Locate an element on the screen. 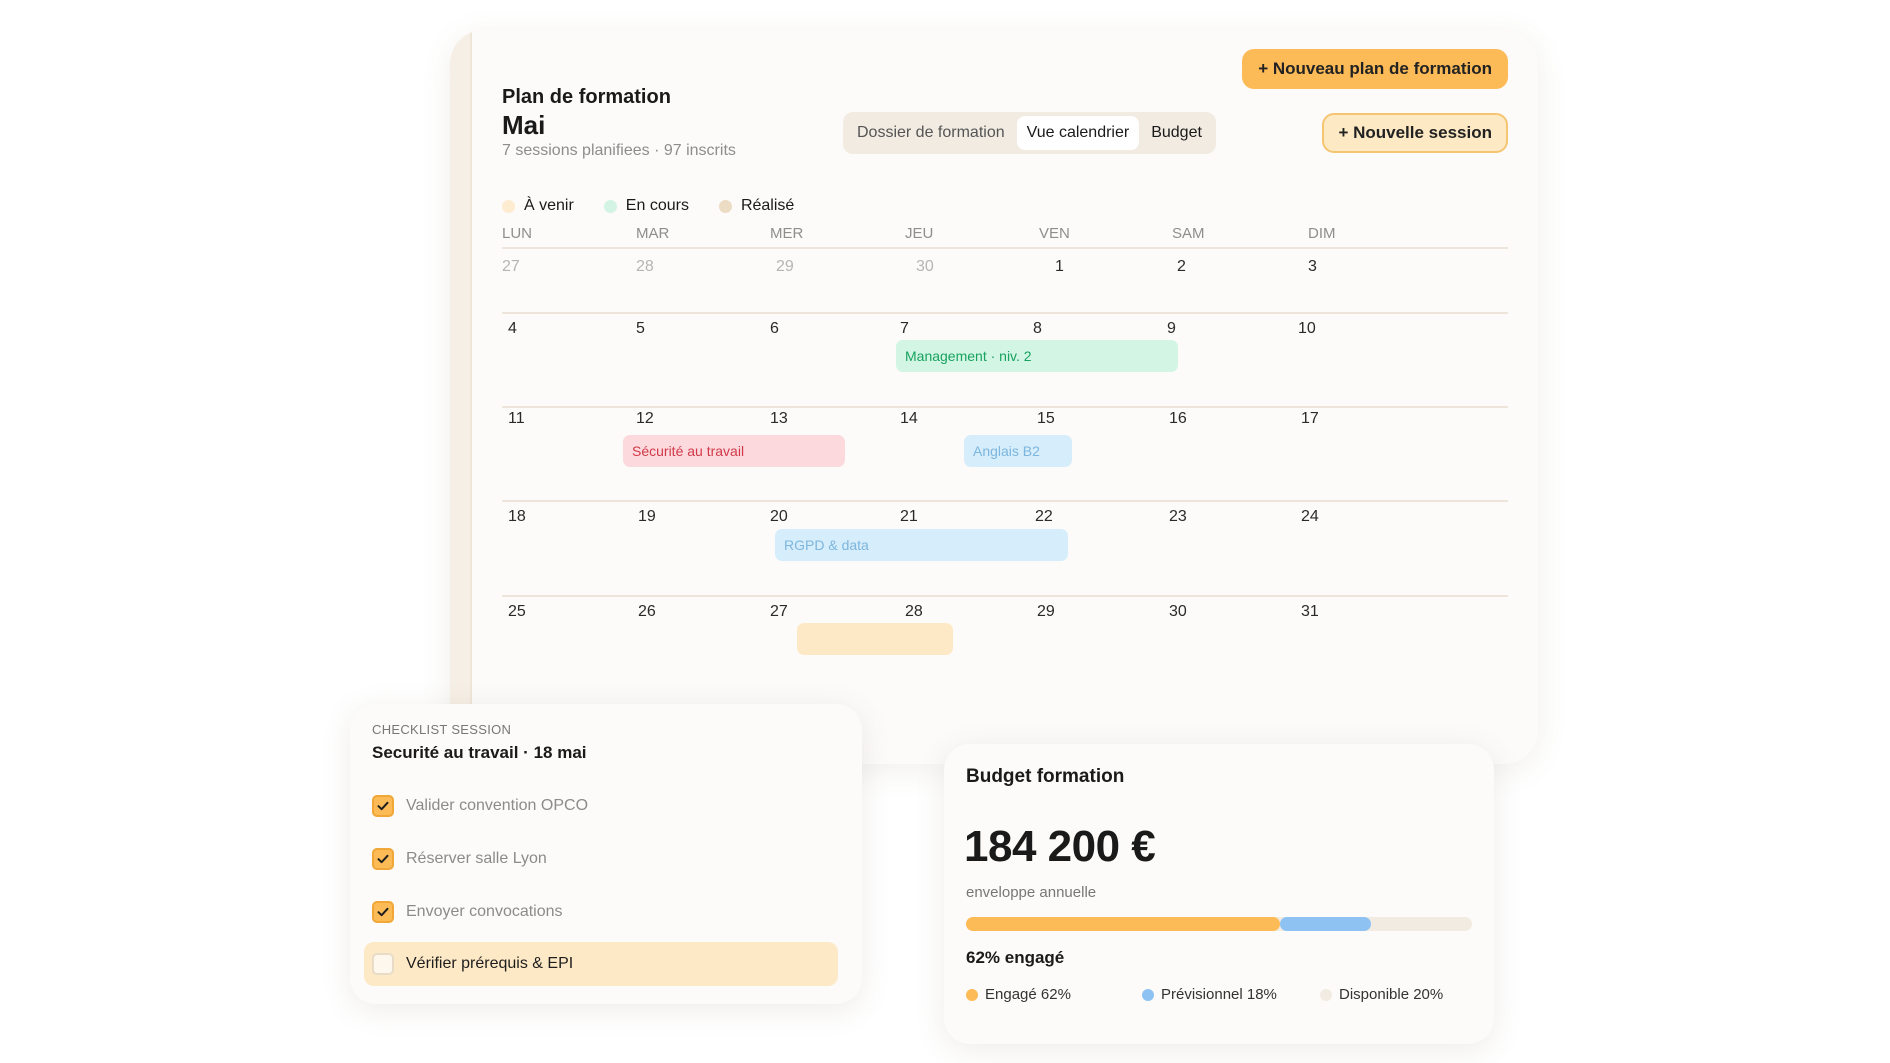 Image resolution: width=1890 pixels, height=1063 pixels. budget-legend-item: Engagé 62% is located at coordinates (1018, 994).